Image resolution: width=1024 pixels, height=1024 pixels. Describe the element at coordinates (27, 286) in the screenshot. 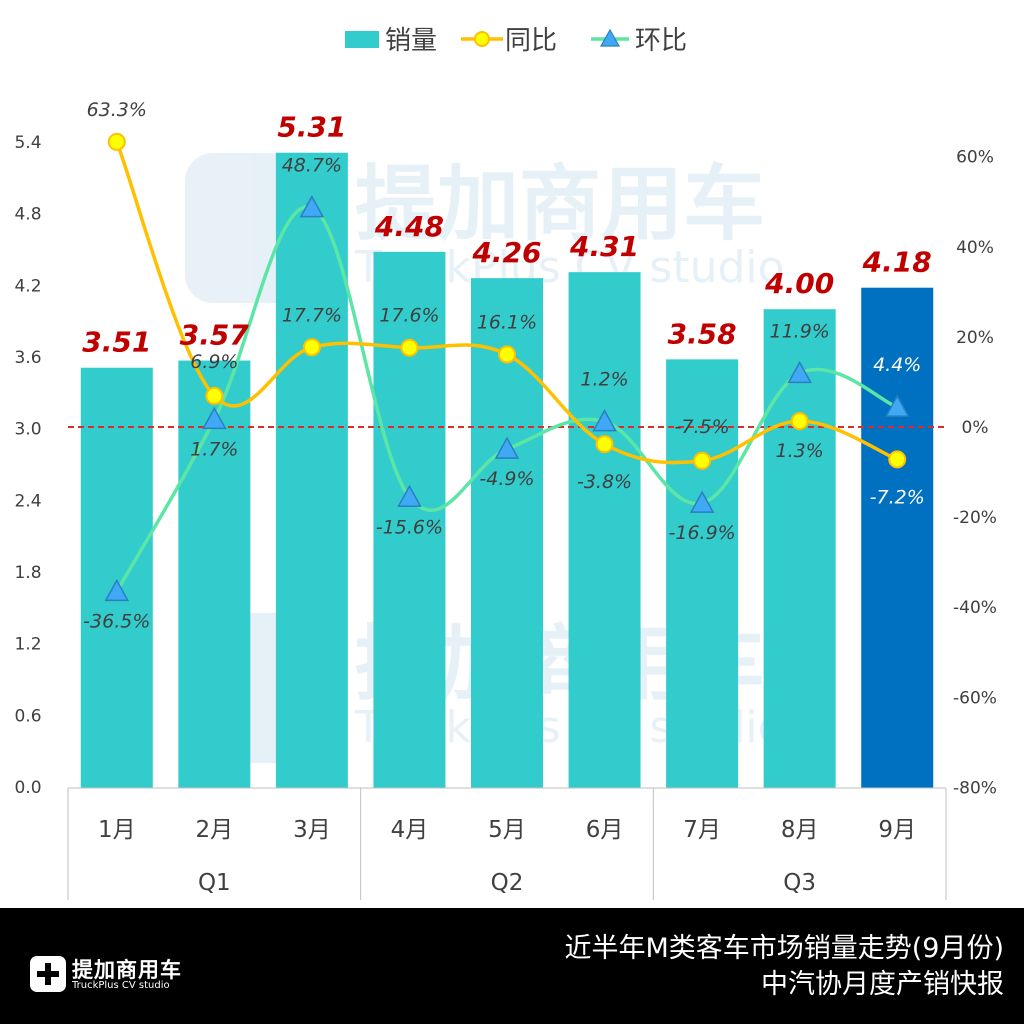

I see `y-left-tick: 4.2` at that location.